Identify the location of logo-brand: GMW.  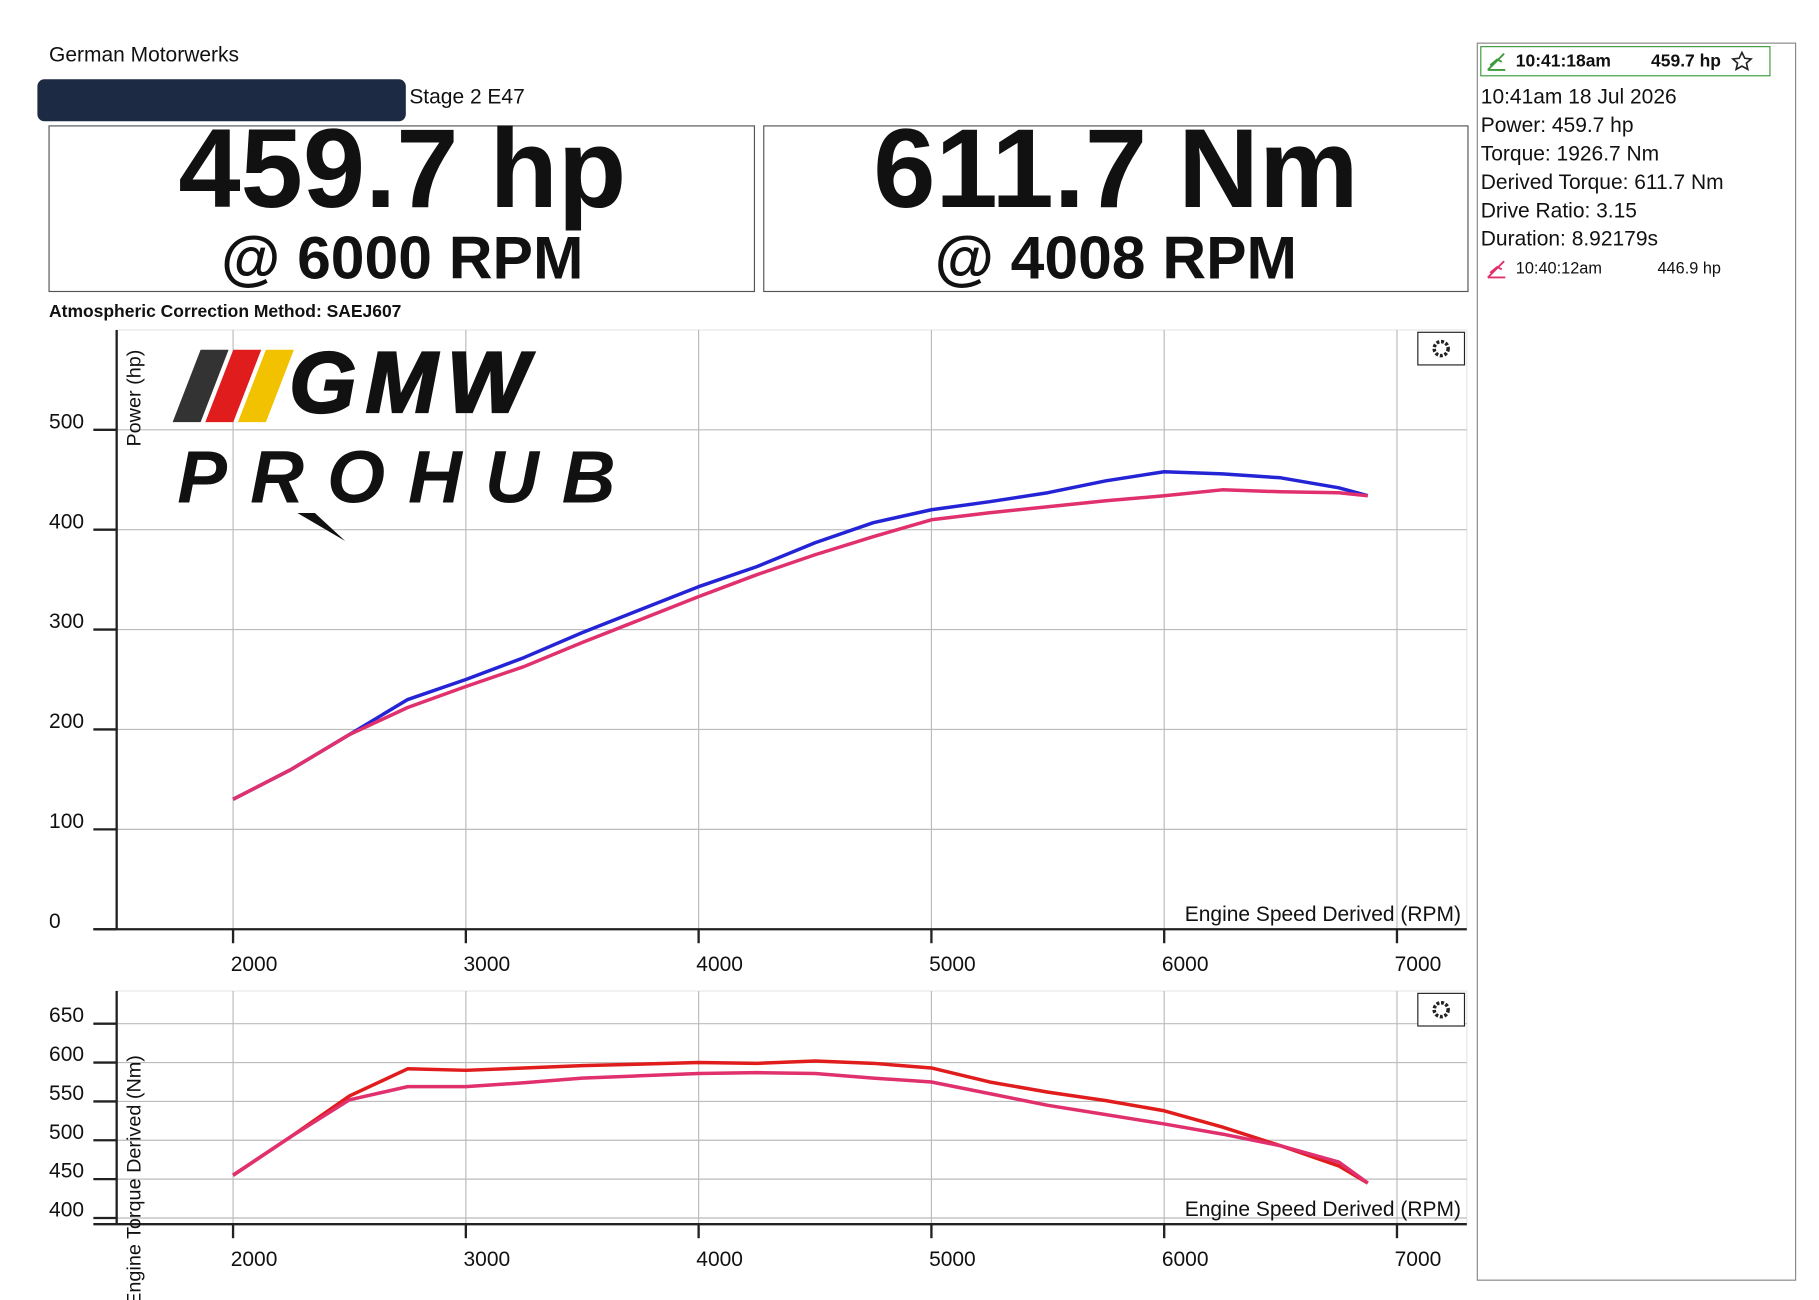
(412, 383).